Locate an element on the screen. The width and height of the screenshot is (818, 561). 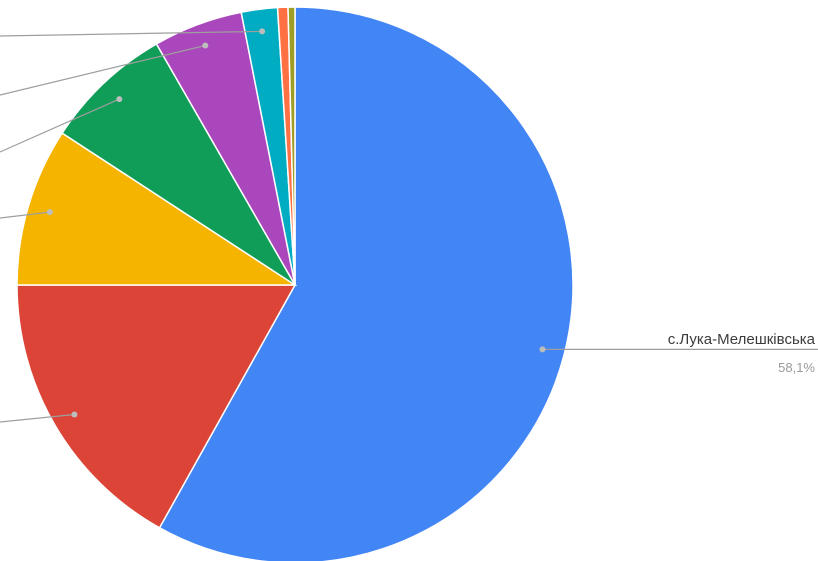
slice-label-percent: 58,1% is located at coordinates (796, 367).